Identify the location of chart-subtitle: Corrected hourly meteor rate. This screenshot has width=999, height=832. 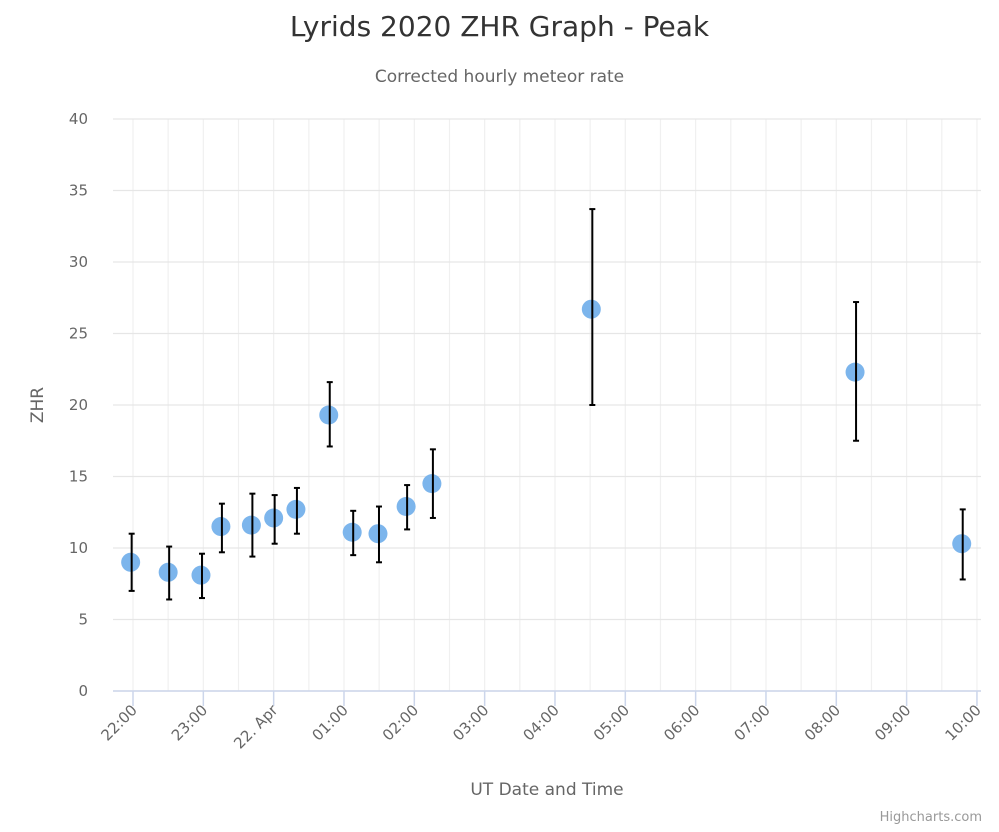
(499, 77).